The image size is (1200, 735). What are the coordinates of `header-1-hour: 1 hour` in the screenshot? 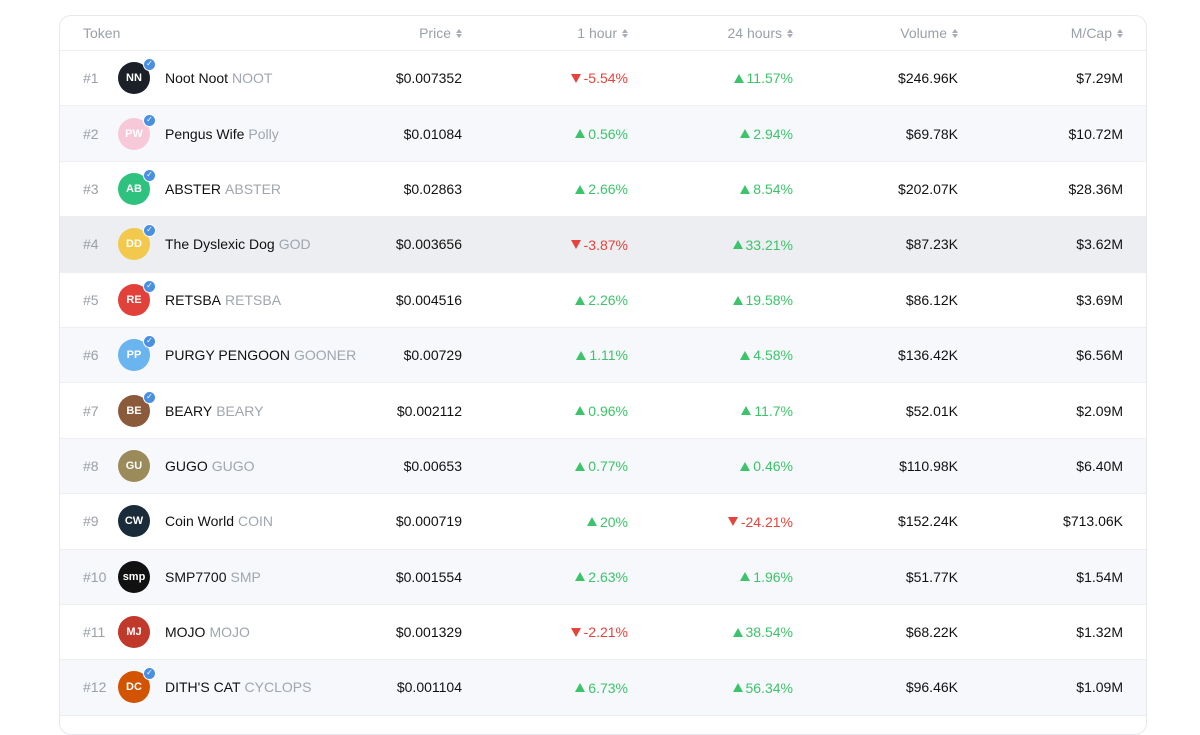 It's located at (545, 33).